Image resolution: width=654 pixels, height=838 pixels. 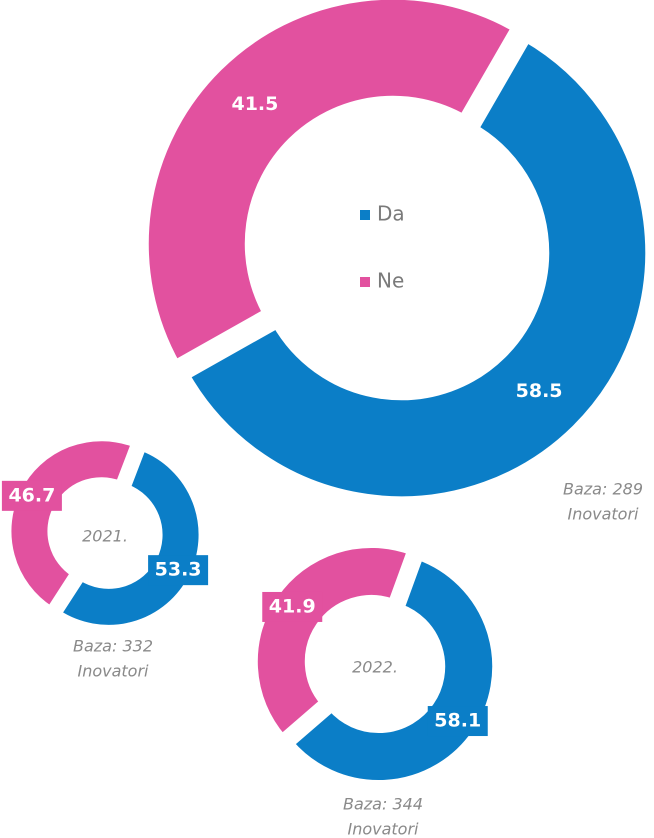 What do you see at coordinates (72, 524) in the screenshot?
I see `donut-slice` at bounding box center [72, 524].